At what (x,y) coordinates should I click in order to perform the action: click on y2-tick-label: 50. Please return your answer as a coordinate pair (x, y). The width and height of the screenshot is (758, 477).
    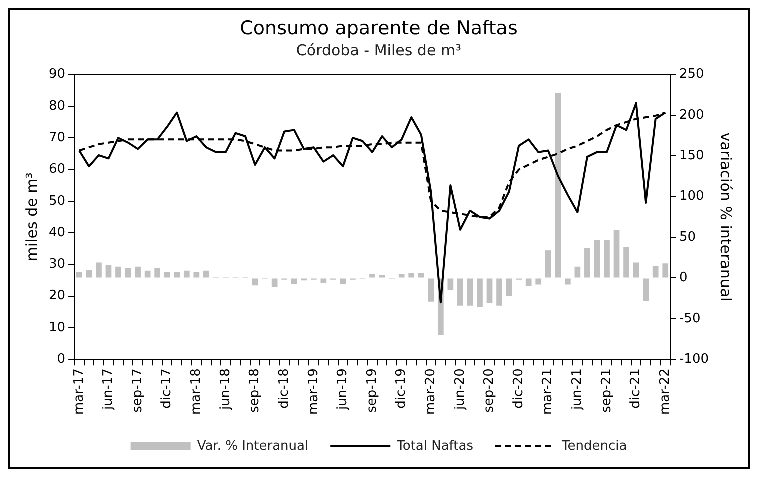
    Looking at the image, I should click on (687, 237).